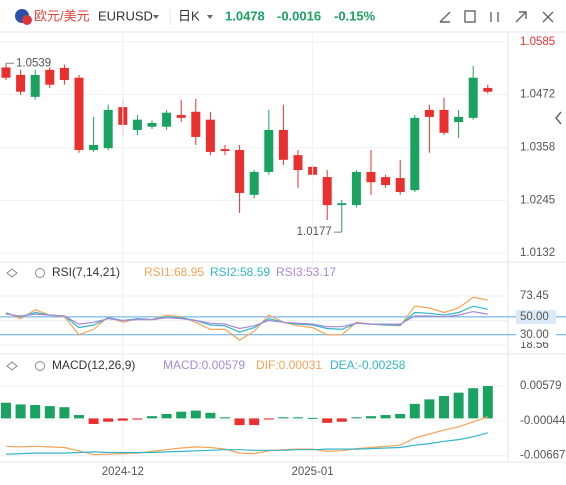 This screenshot has height=485, width=566. Describe the element at coordinates (542, 456) in the screenshot. I see `y-tick-label: -0.00667` at that location.